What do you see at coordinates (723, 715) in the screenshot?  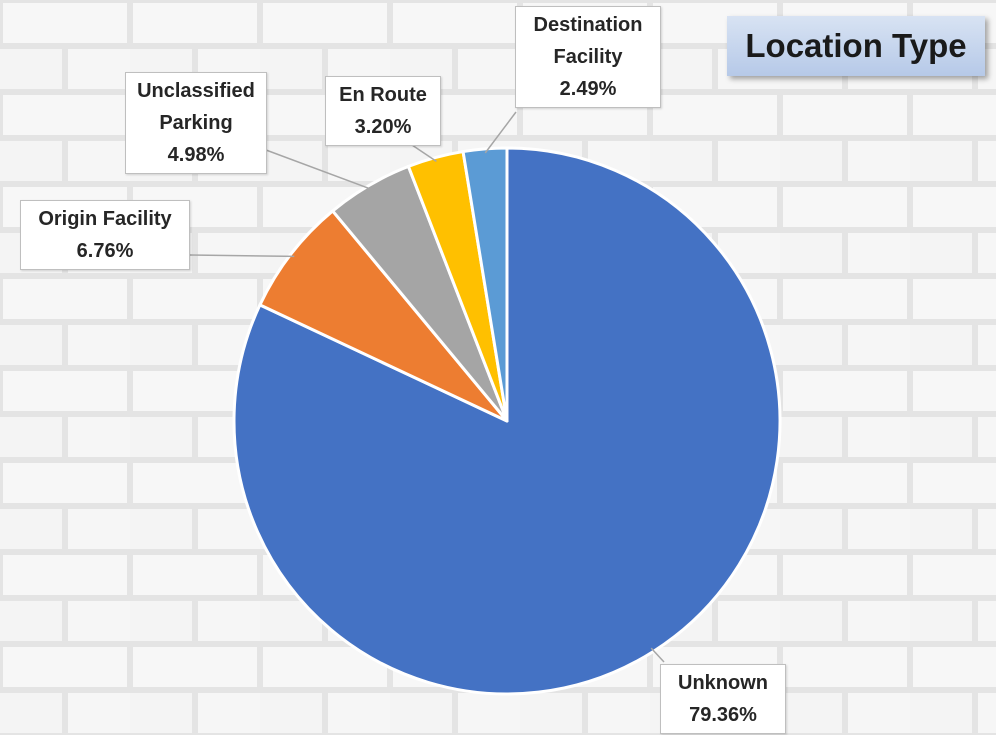 I see `value-label: 79.36%` at bounding box center [723, 715].